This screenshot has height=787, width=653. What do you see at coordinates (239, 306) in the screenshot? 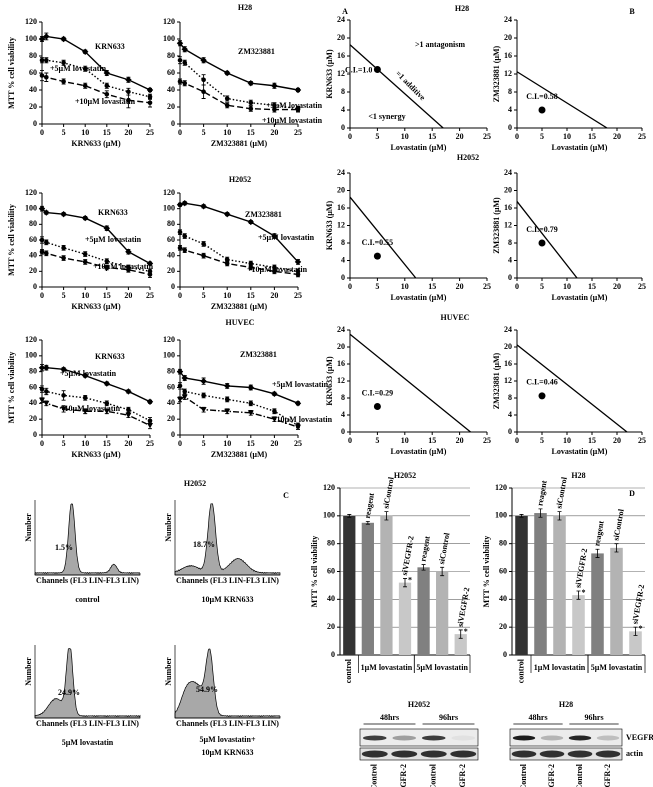
I see `x-axis-title: ZM323881 (µM)` at bounding box center [239, 306].